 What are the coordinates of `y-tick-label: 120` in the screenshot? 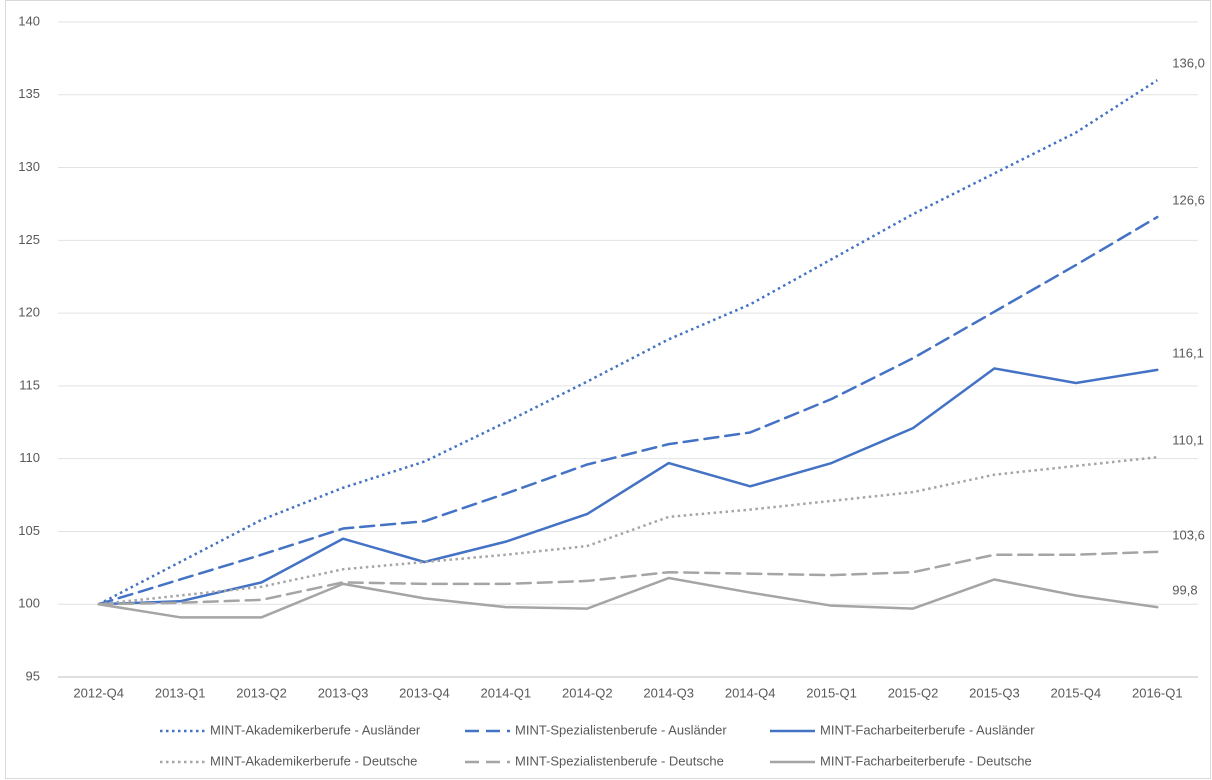 It's located at (29, 312).